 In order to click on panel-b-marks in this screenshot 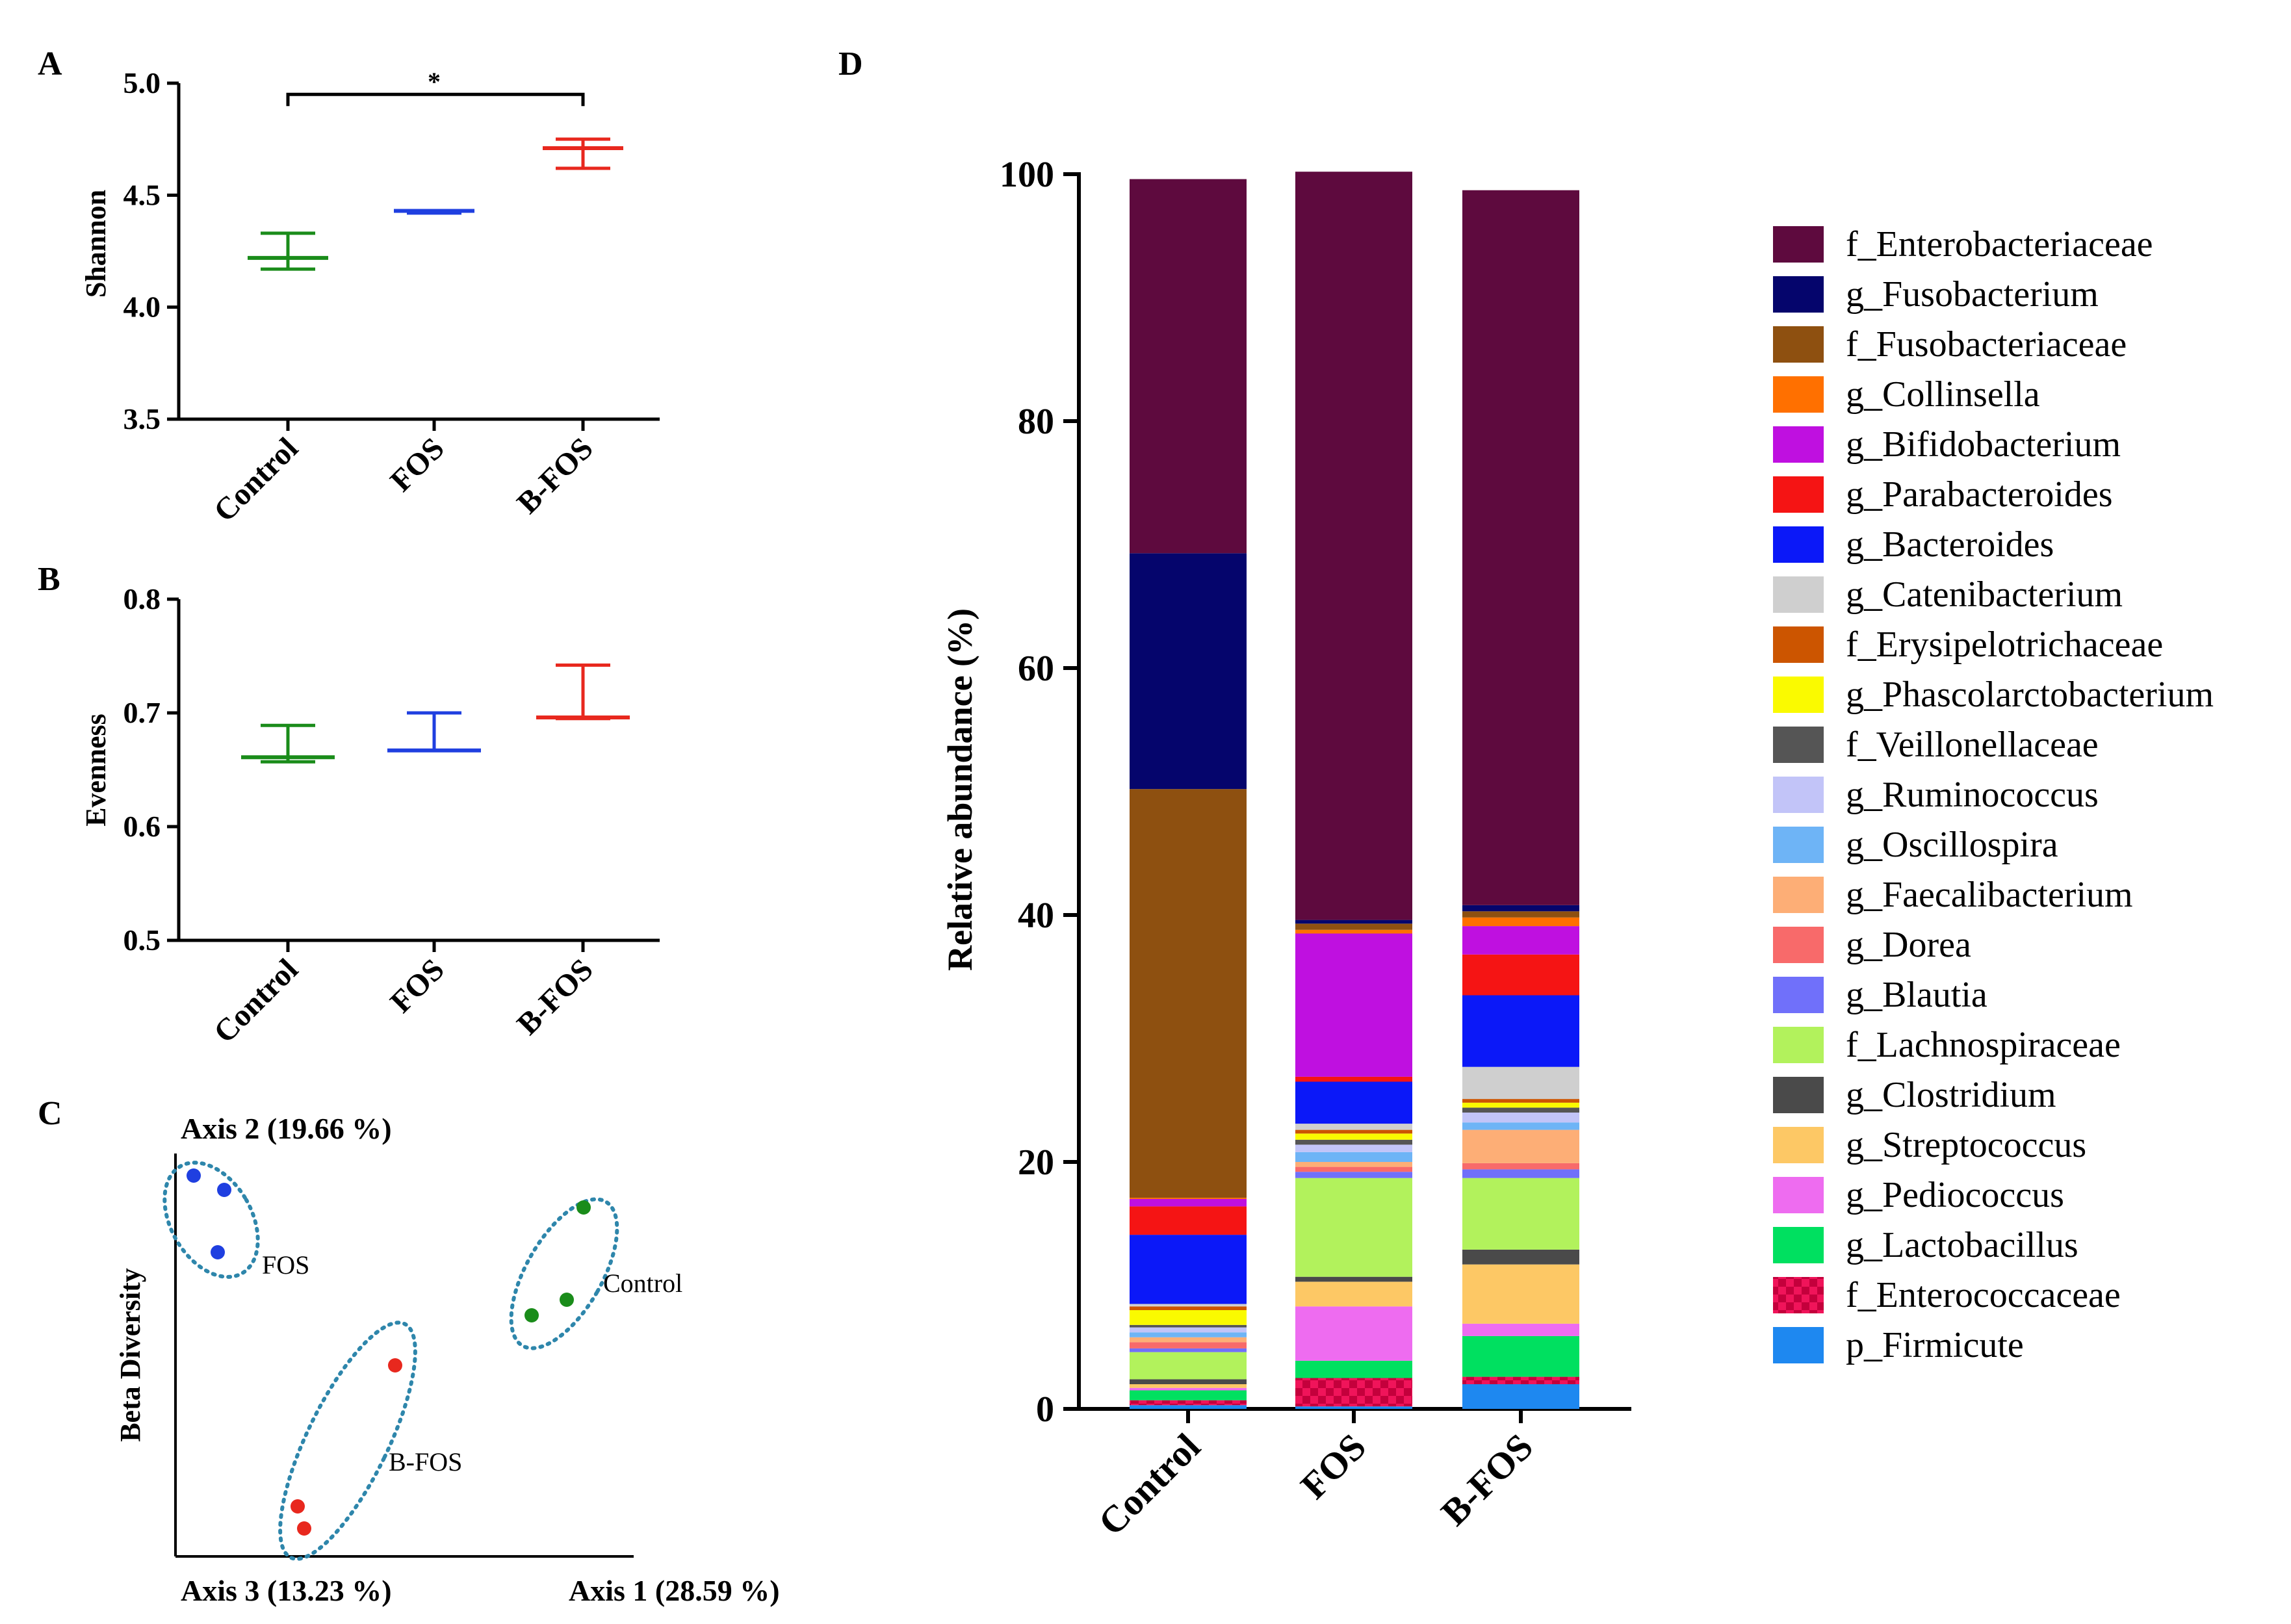, I will do `click(436, 714)`.